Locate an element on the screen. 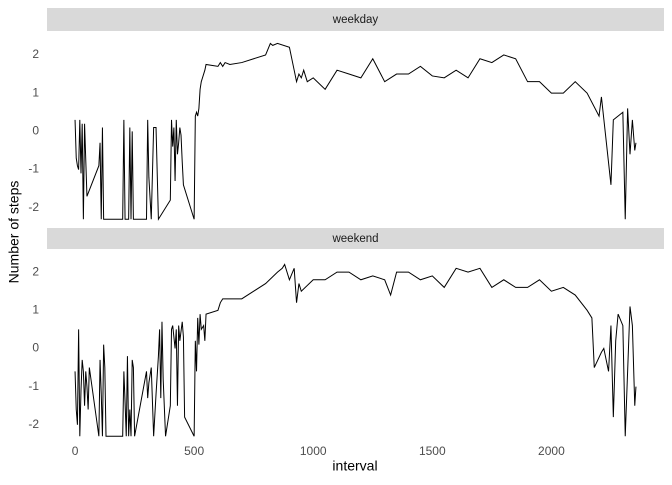  x-tick-label: 1500 is located at coordinates (432, 451).